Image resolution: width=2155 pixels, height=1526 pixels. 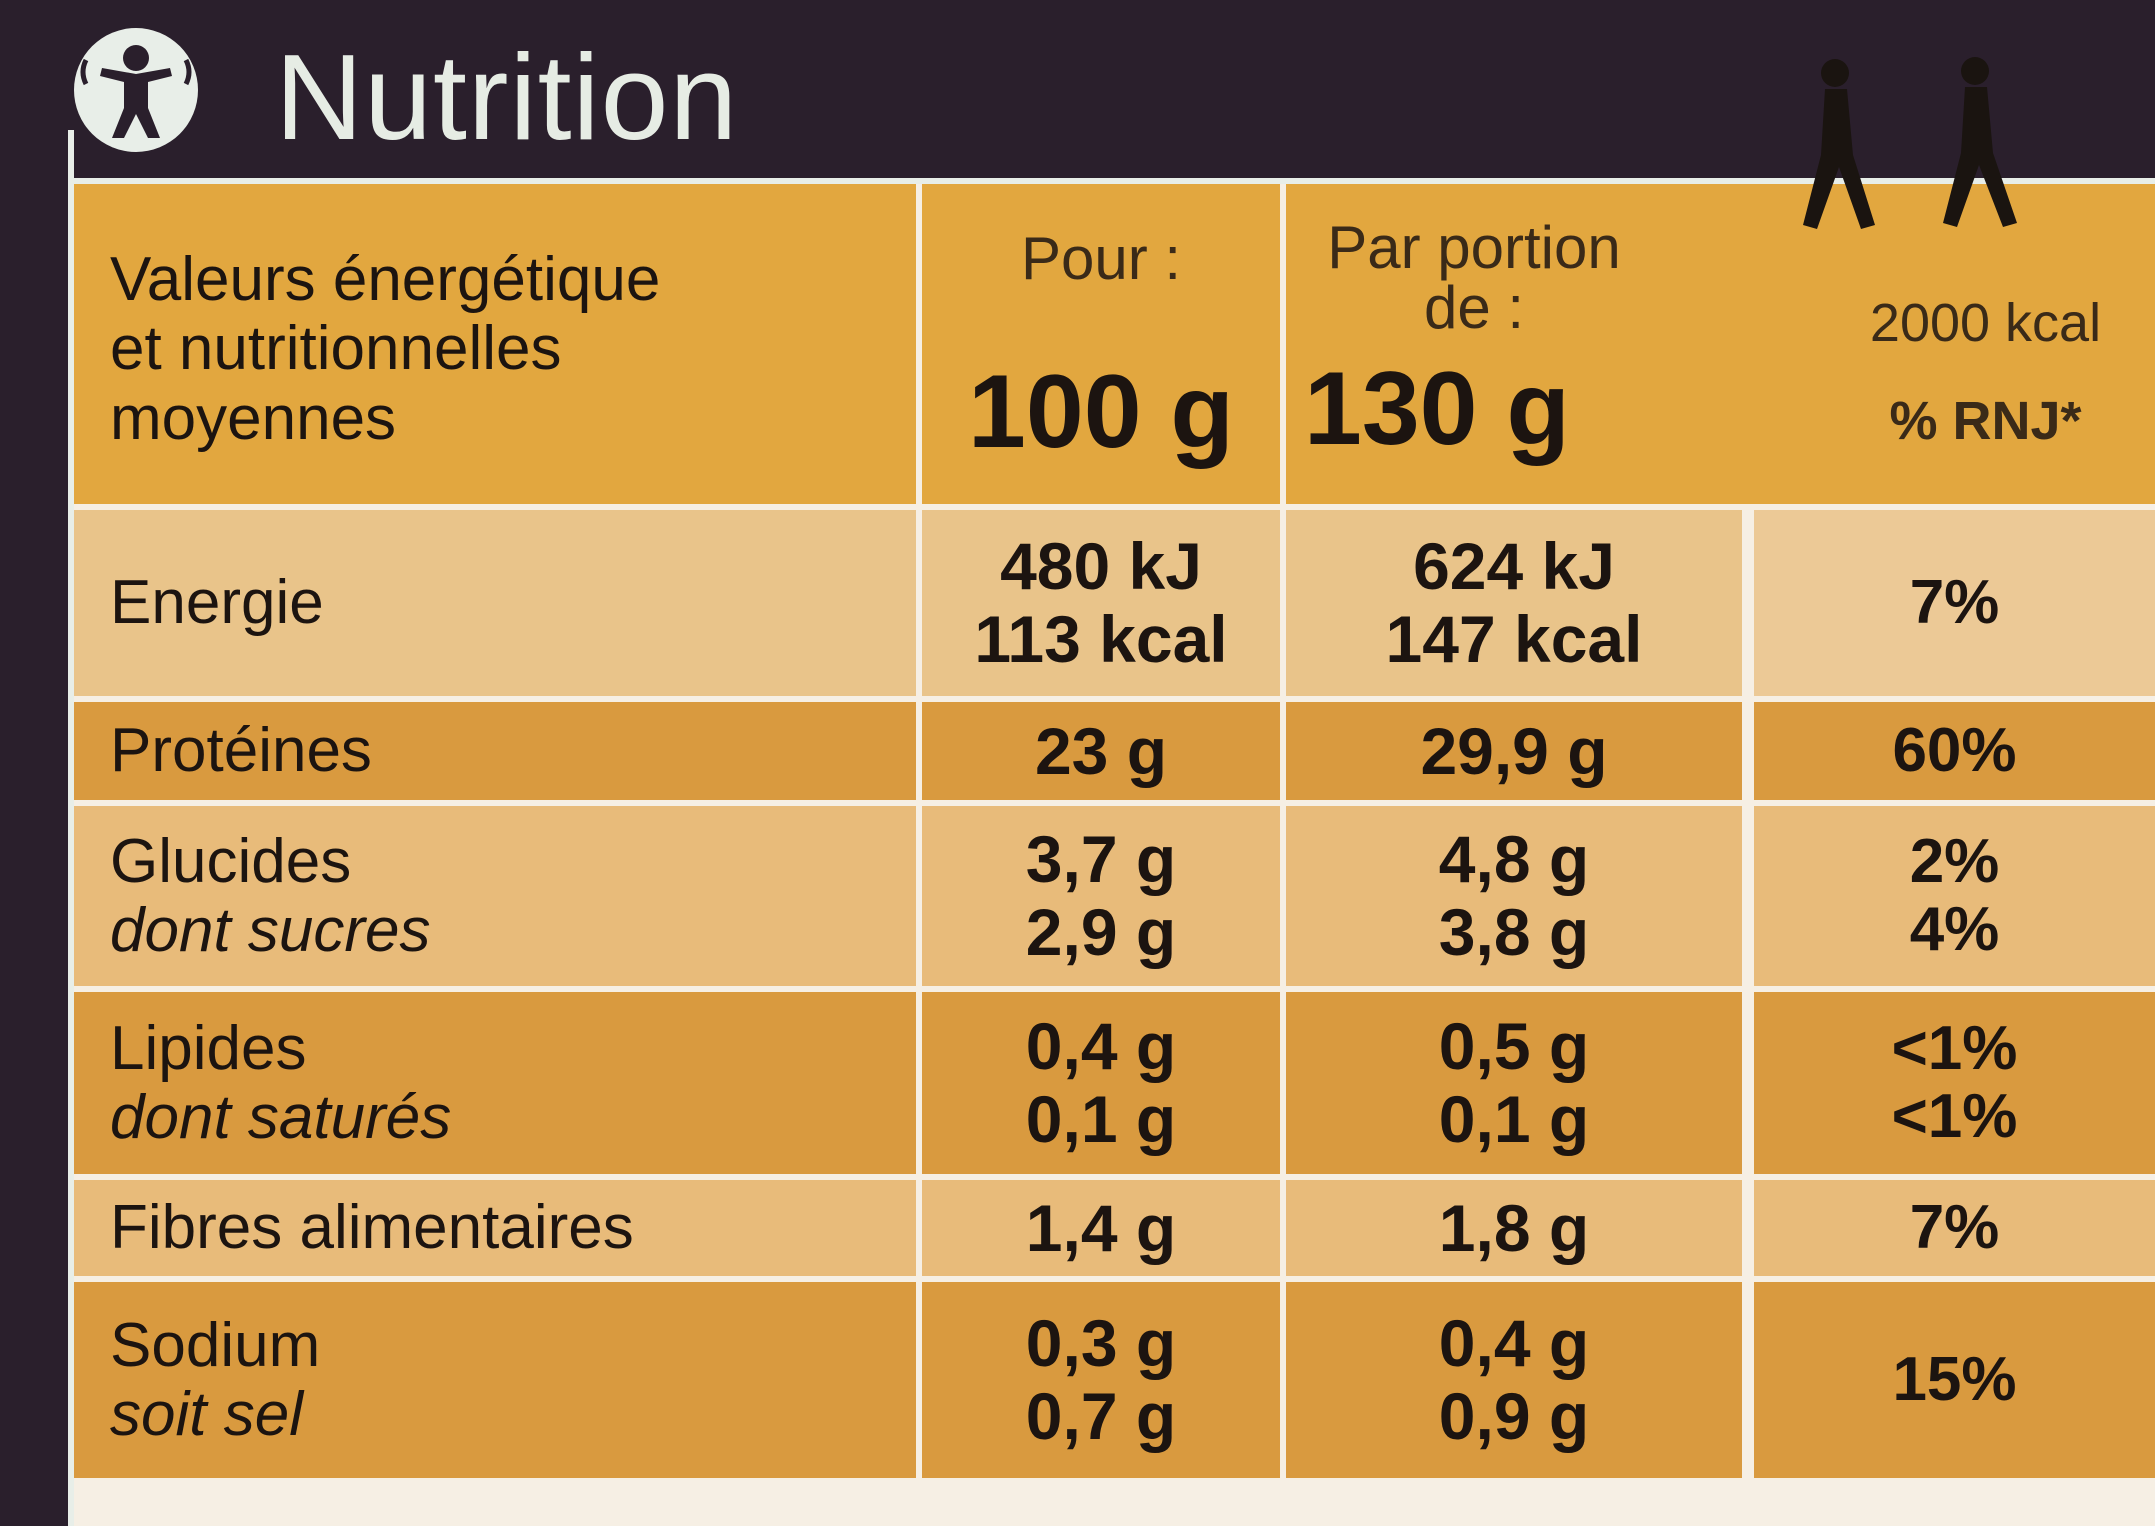 I want to click on row-label: Fibres alimentaires, so click(x=372, y=1228).